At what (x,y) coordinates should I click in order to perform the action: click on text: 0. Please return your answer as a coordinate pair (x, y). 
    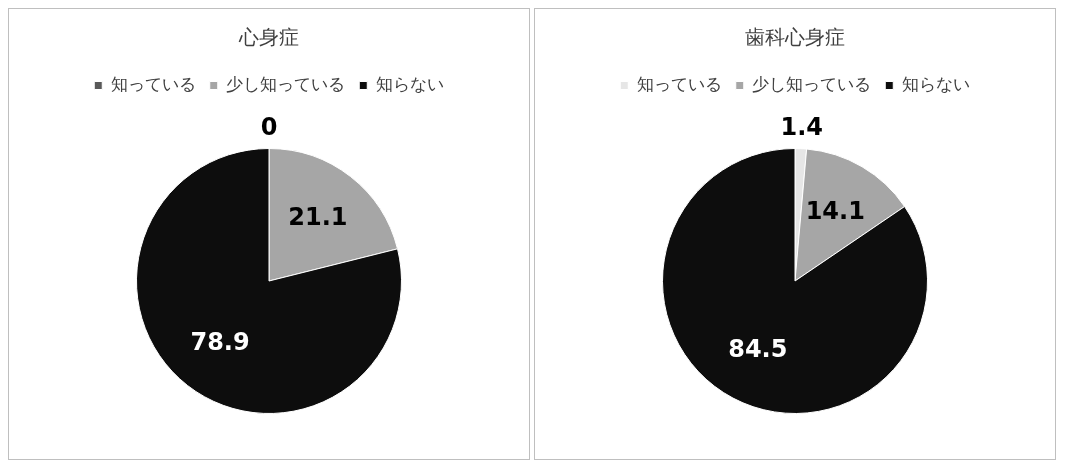
    Looking at the image, I should click on (269, 126).